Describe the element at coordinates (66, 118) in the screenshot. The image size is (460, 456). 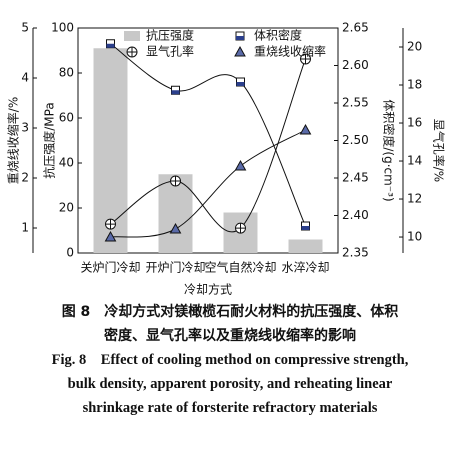
I see `tick-label: 60` at that location.